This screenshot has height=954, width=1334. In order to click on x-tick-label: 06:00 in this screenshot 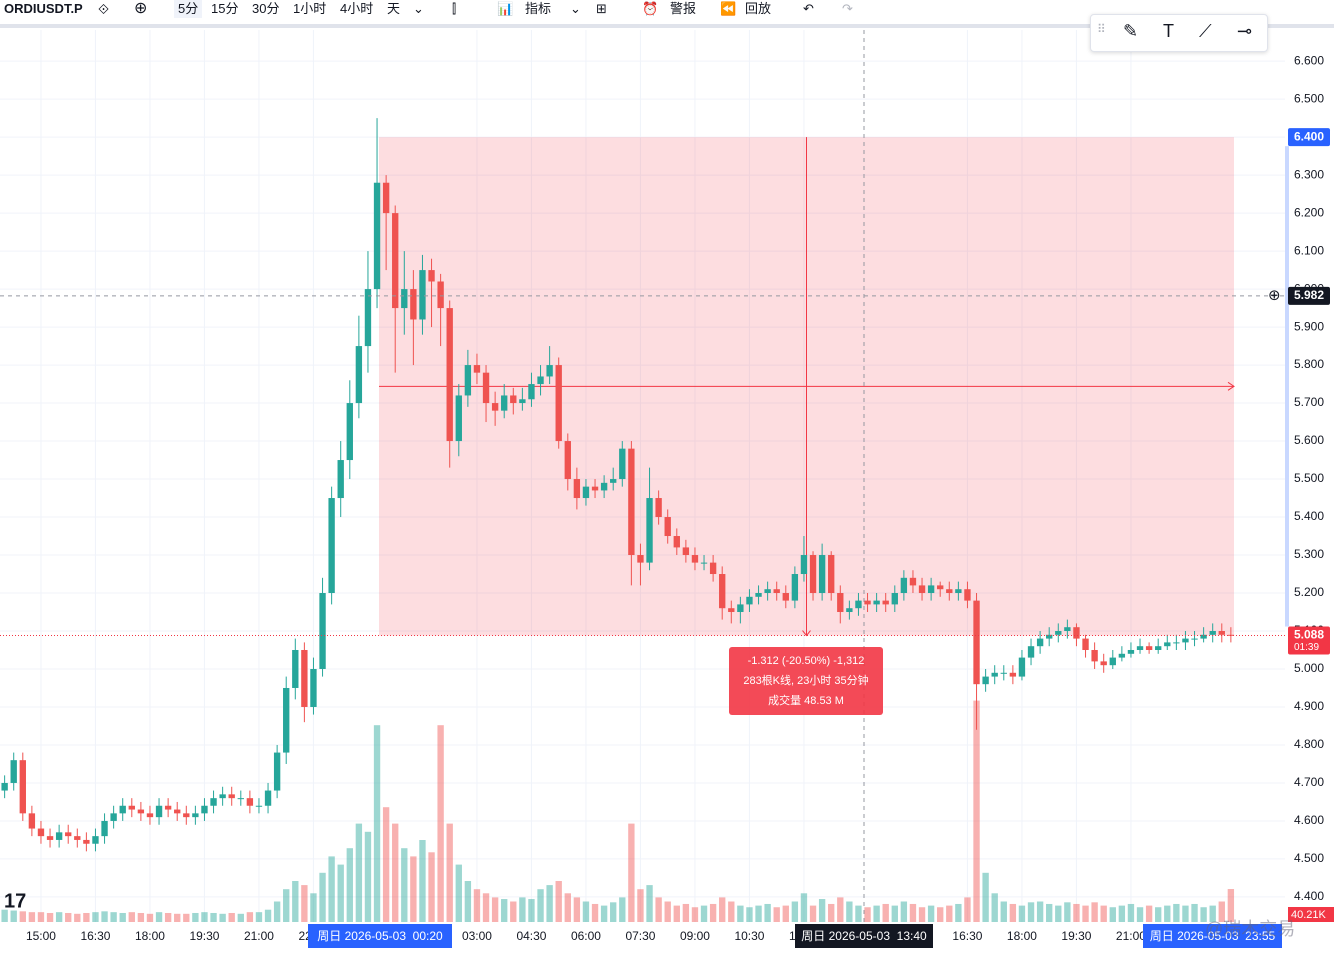, I will do `click(586, 936)`.